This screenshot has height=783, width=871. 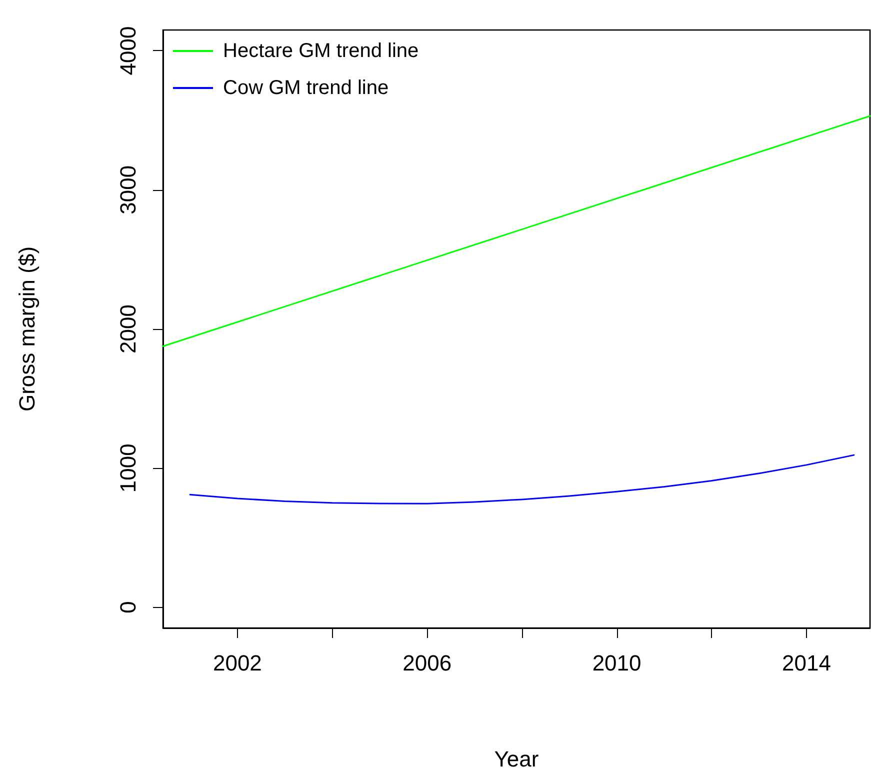 What do you see at coordinates (522, 479) in the screenshot?
I see `line-series` at bounding box center [522, 479].